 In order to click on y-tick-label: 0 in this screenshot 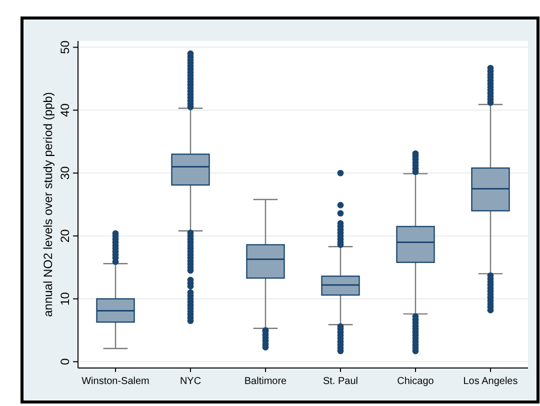, I will do `click(65, 362)`.